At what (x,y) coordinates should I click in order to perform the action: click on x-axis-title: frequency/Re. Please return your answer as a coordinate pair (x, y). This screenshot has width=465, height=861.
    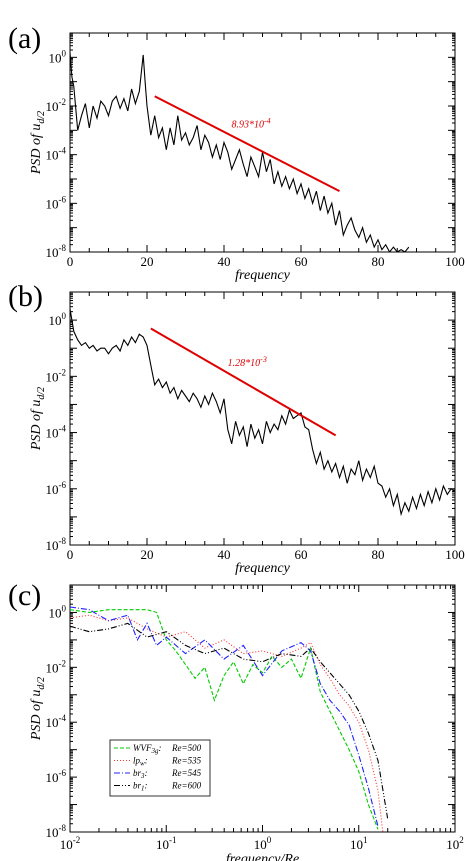
    Looking at the image, I should click on (262, 856).